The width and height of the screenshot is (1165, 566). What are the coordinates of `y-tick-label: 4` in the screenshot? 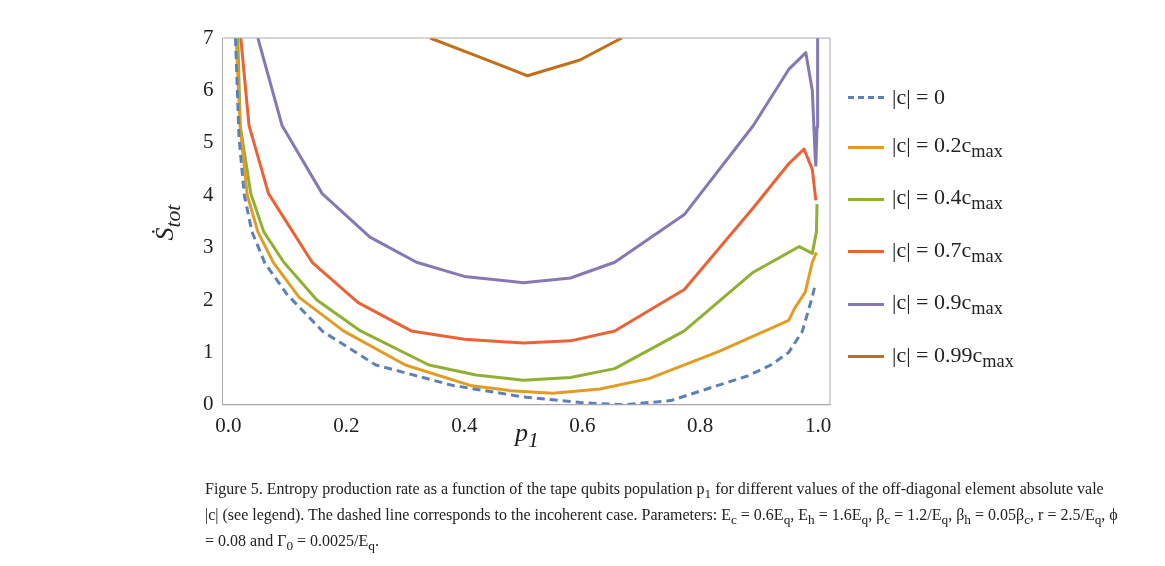 It's located at (208, 193).